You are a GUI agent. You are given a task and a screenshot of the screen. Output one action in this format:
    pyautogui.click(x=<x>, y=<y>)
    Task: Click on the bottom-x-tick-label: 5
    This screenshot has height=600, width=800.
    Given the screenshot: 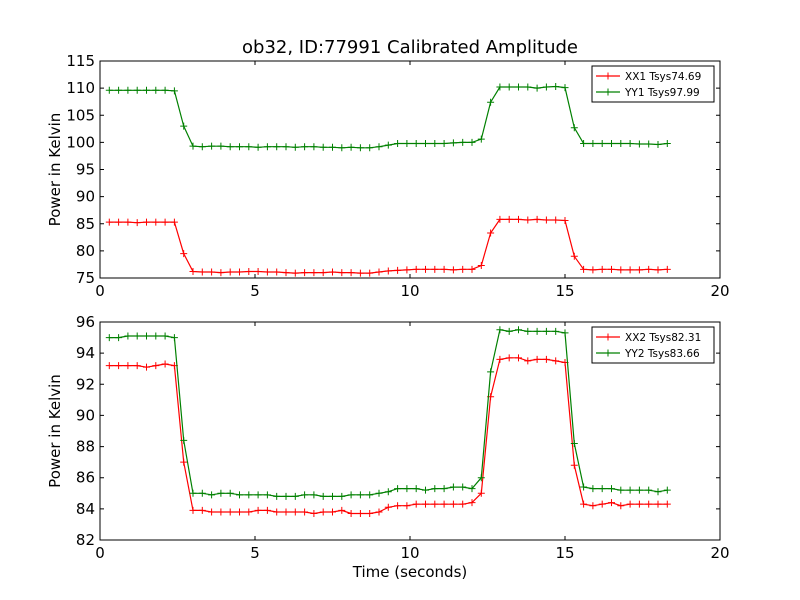 What is the action you would take?
    pyautogui.click(x=255, y=553)
    